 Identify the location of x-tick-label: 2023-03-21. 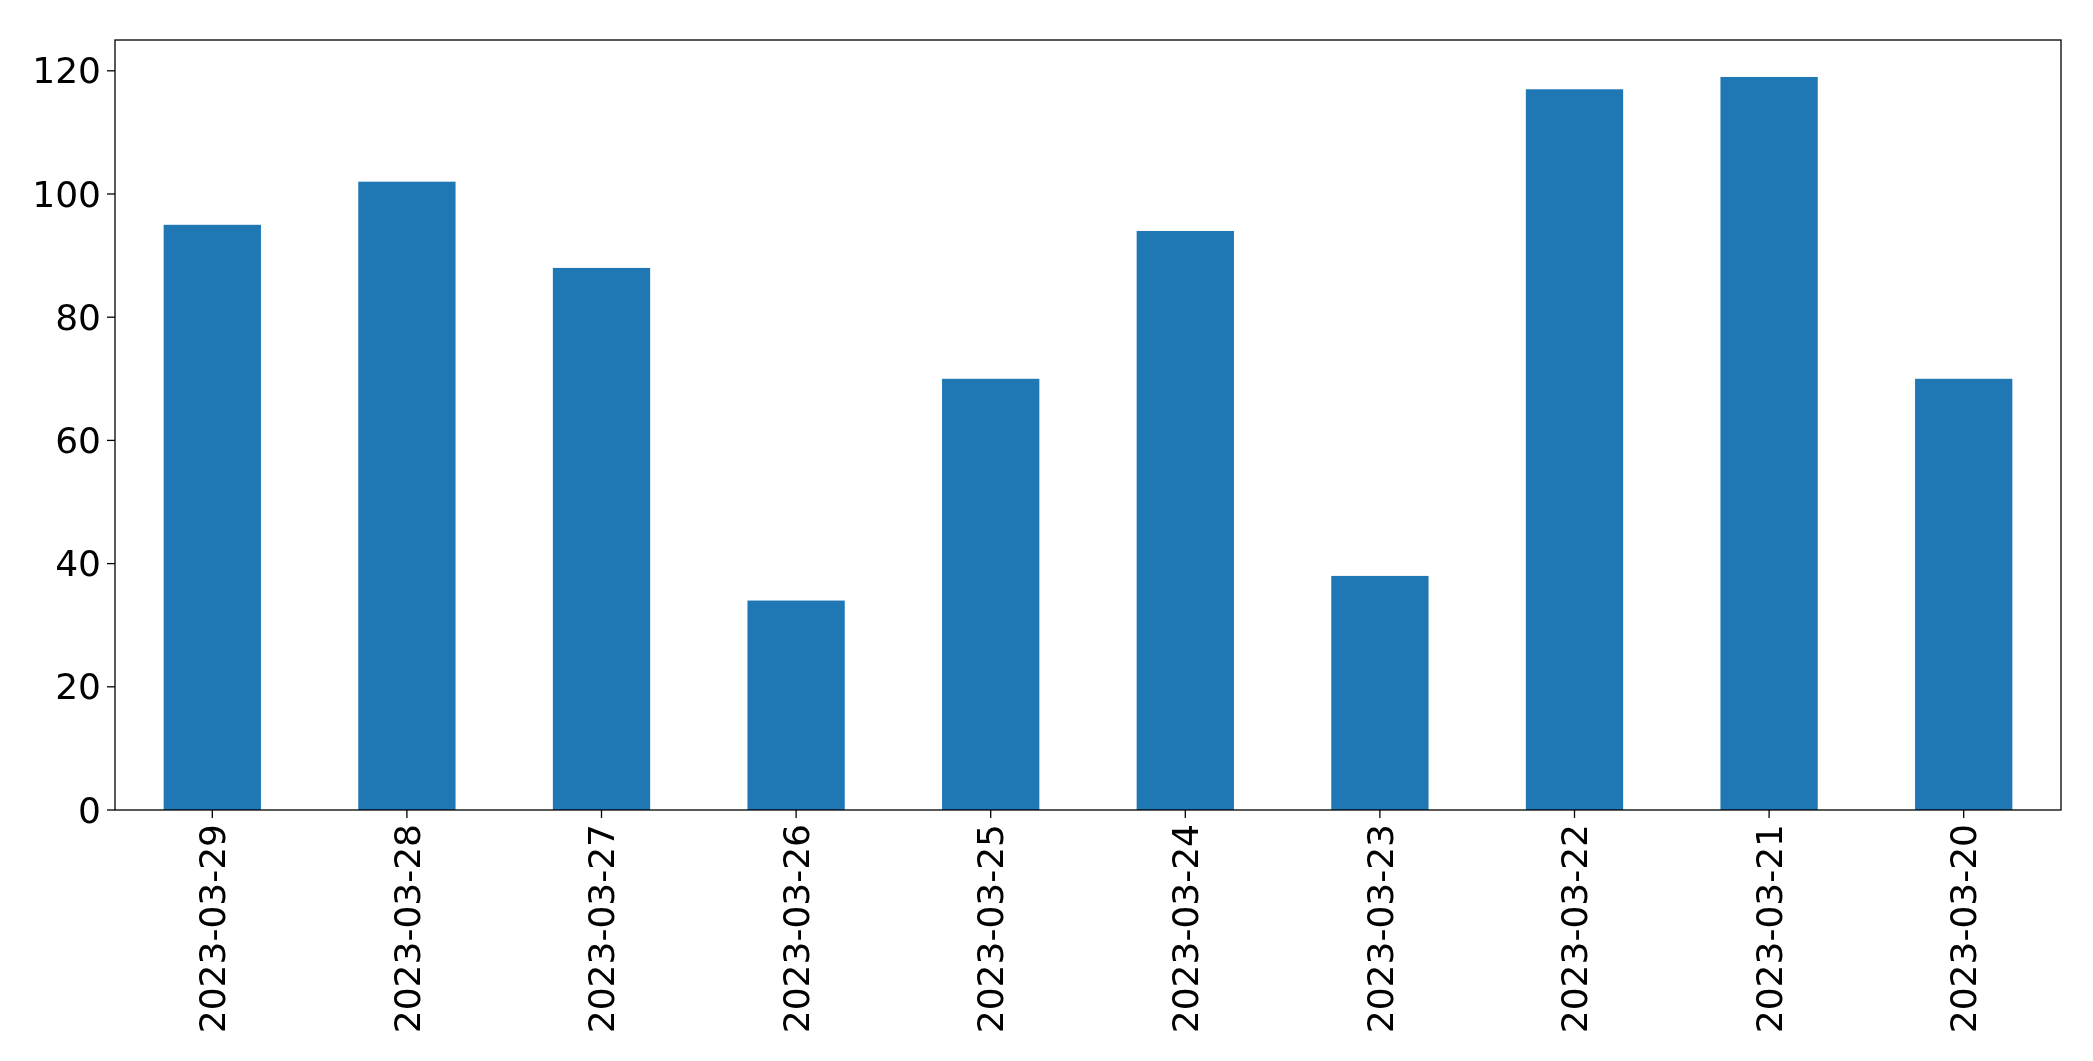
(1769, 929).